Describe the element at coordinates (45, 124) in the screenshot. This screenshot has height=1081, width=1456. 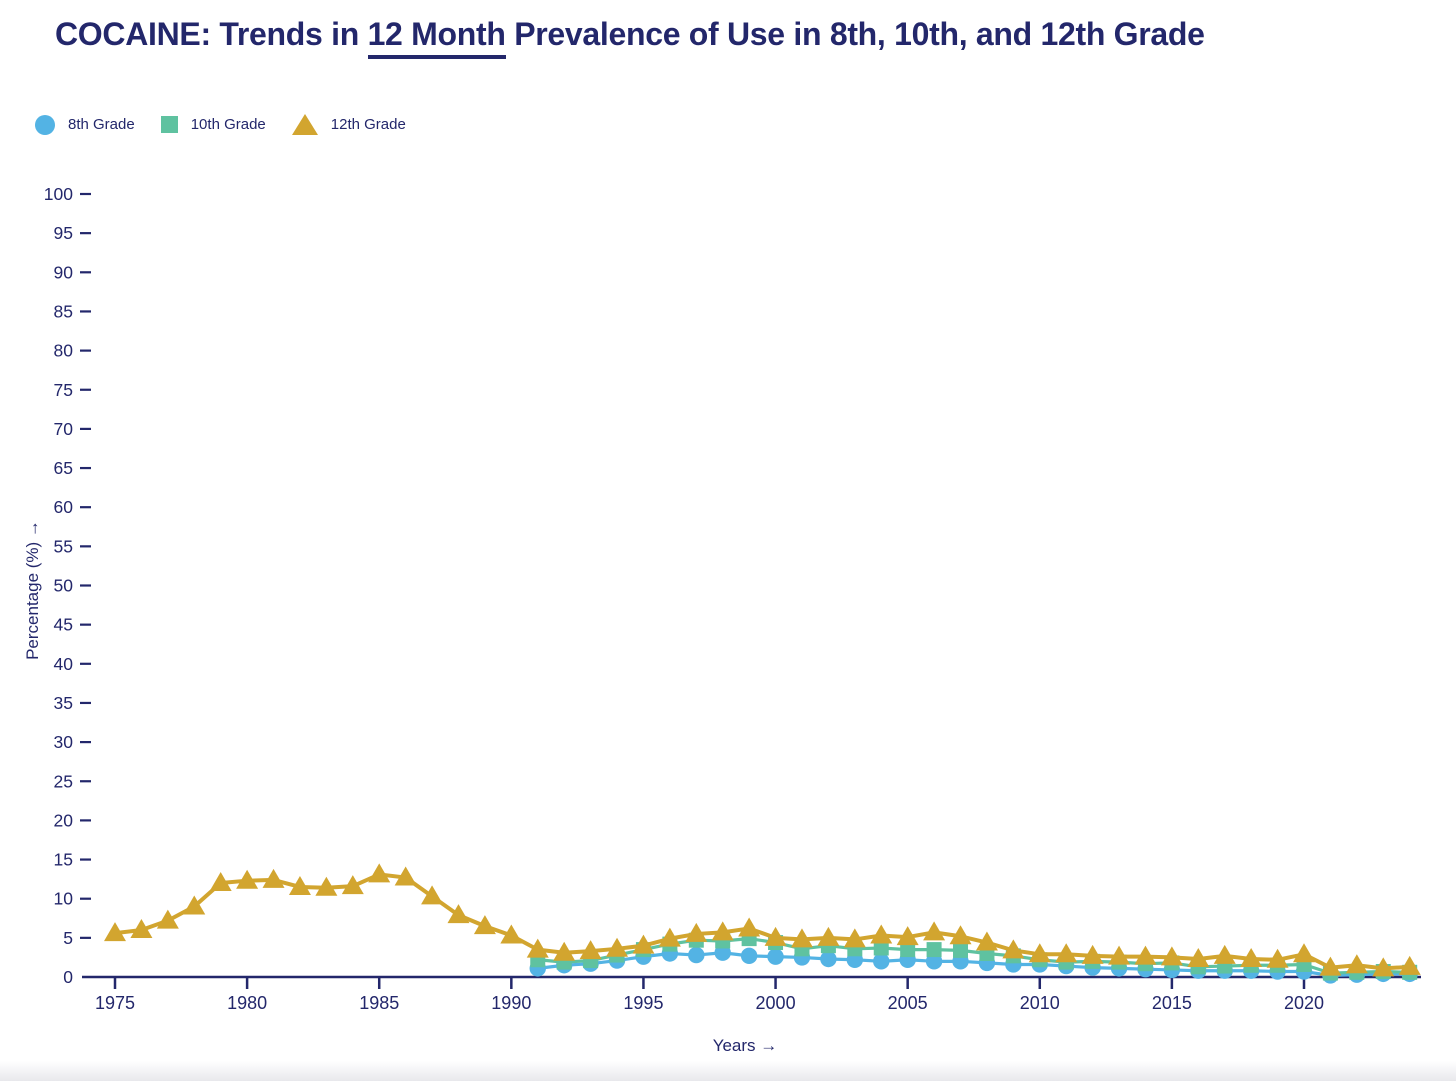
I see `circle-marker-icon` at that location.